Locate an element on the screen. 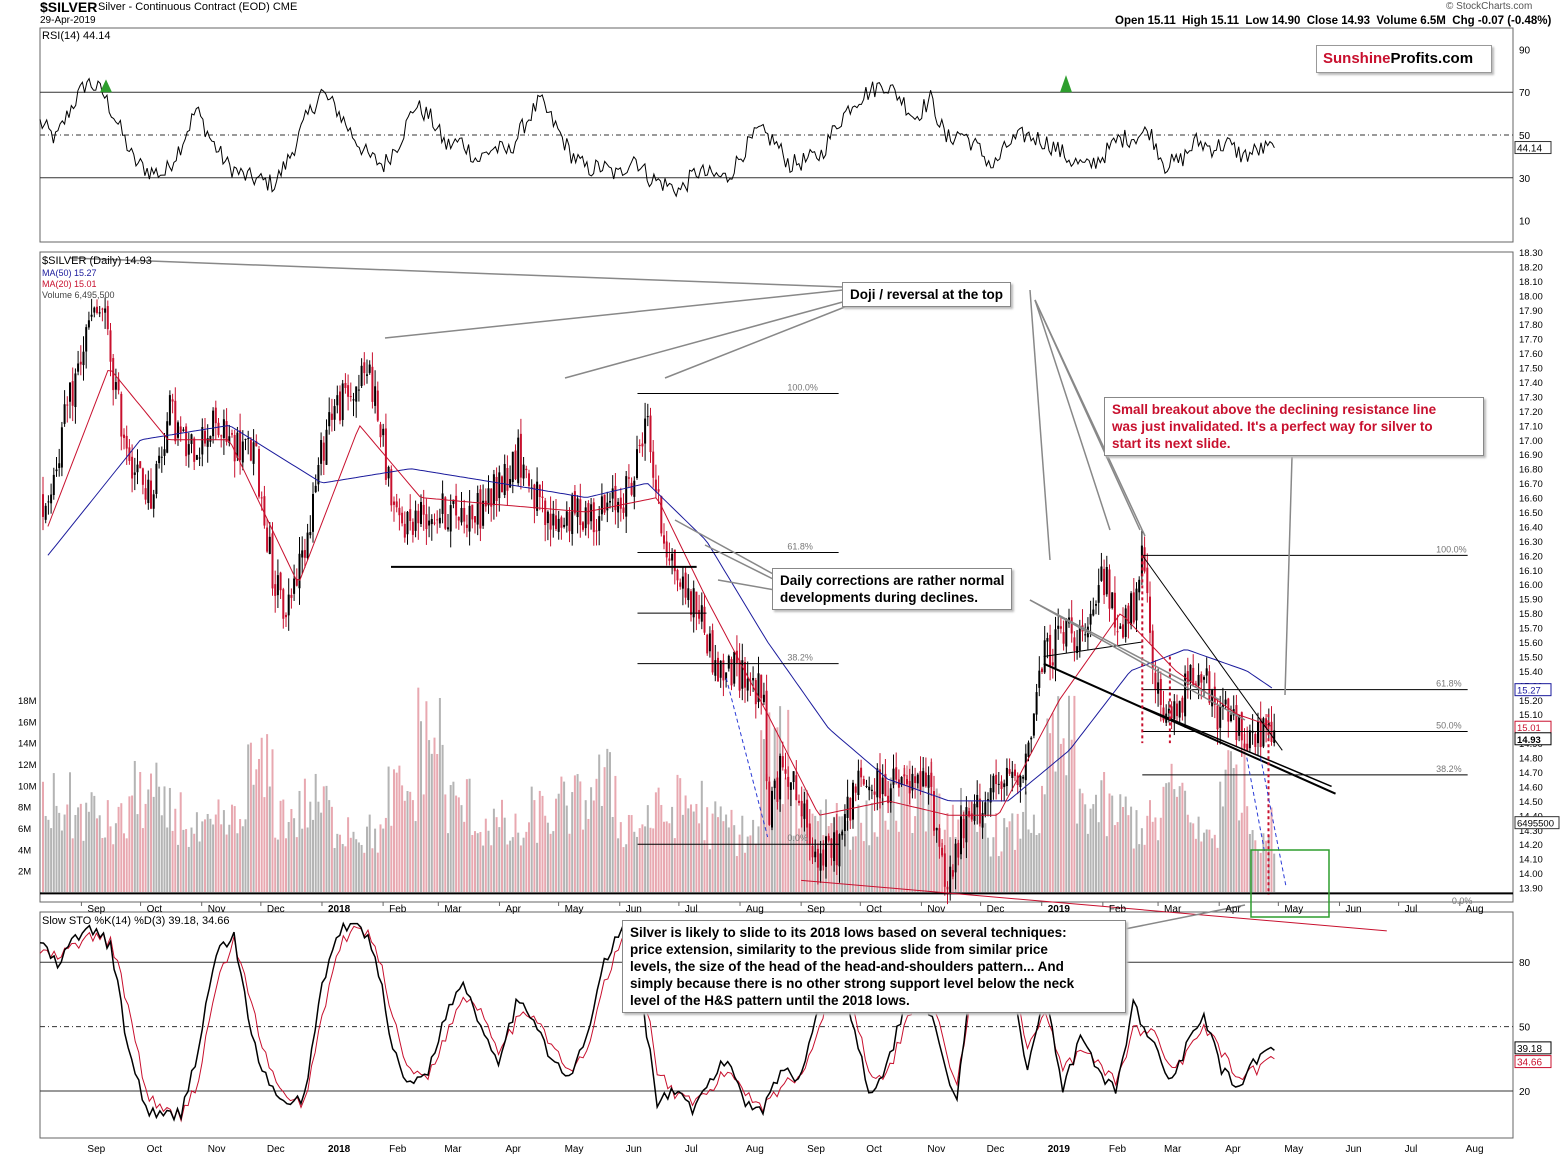 This screenshot has width=1565, height=1157. breakout-line-3: start its next slide. is located at coordinates (1171, 443).